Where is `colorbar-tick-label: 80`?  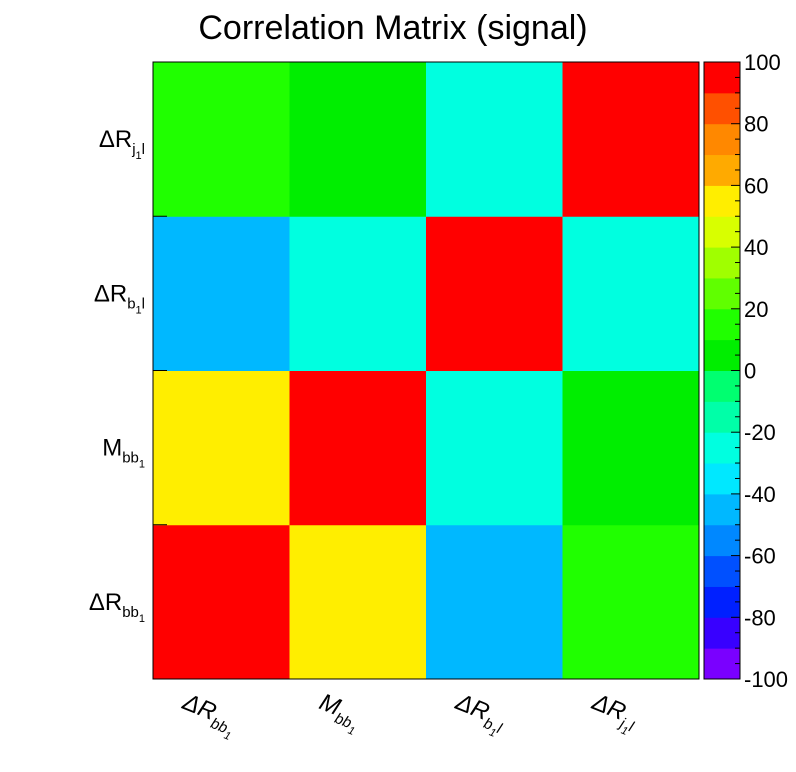
colorbar-tick-label: 80 is located at coordinates (756, 124).